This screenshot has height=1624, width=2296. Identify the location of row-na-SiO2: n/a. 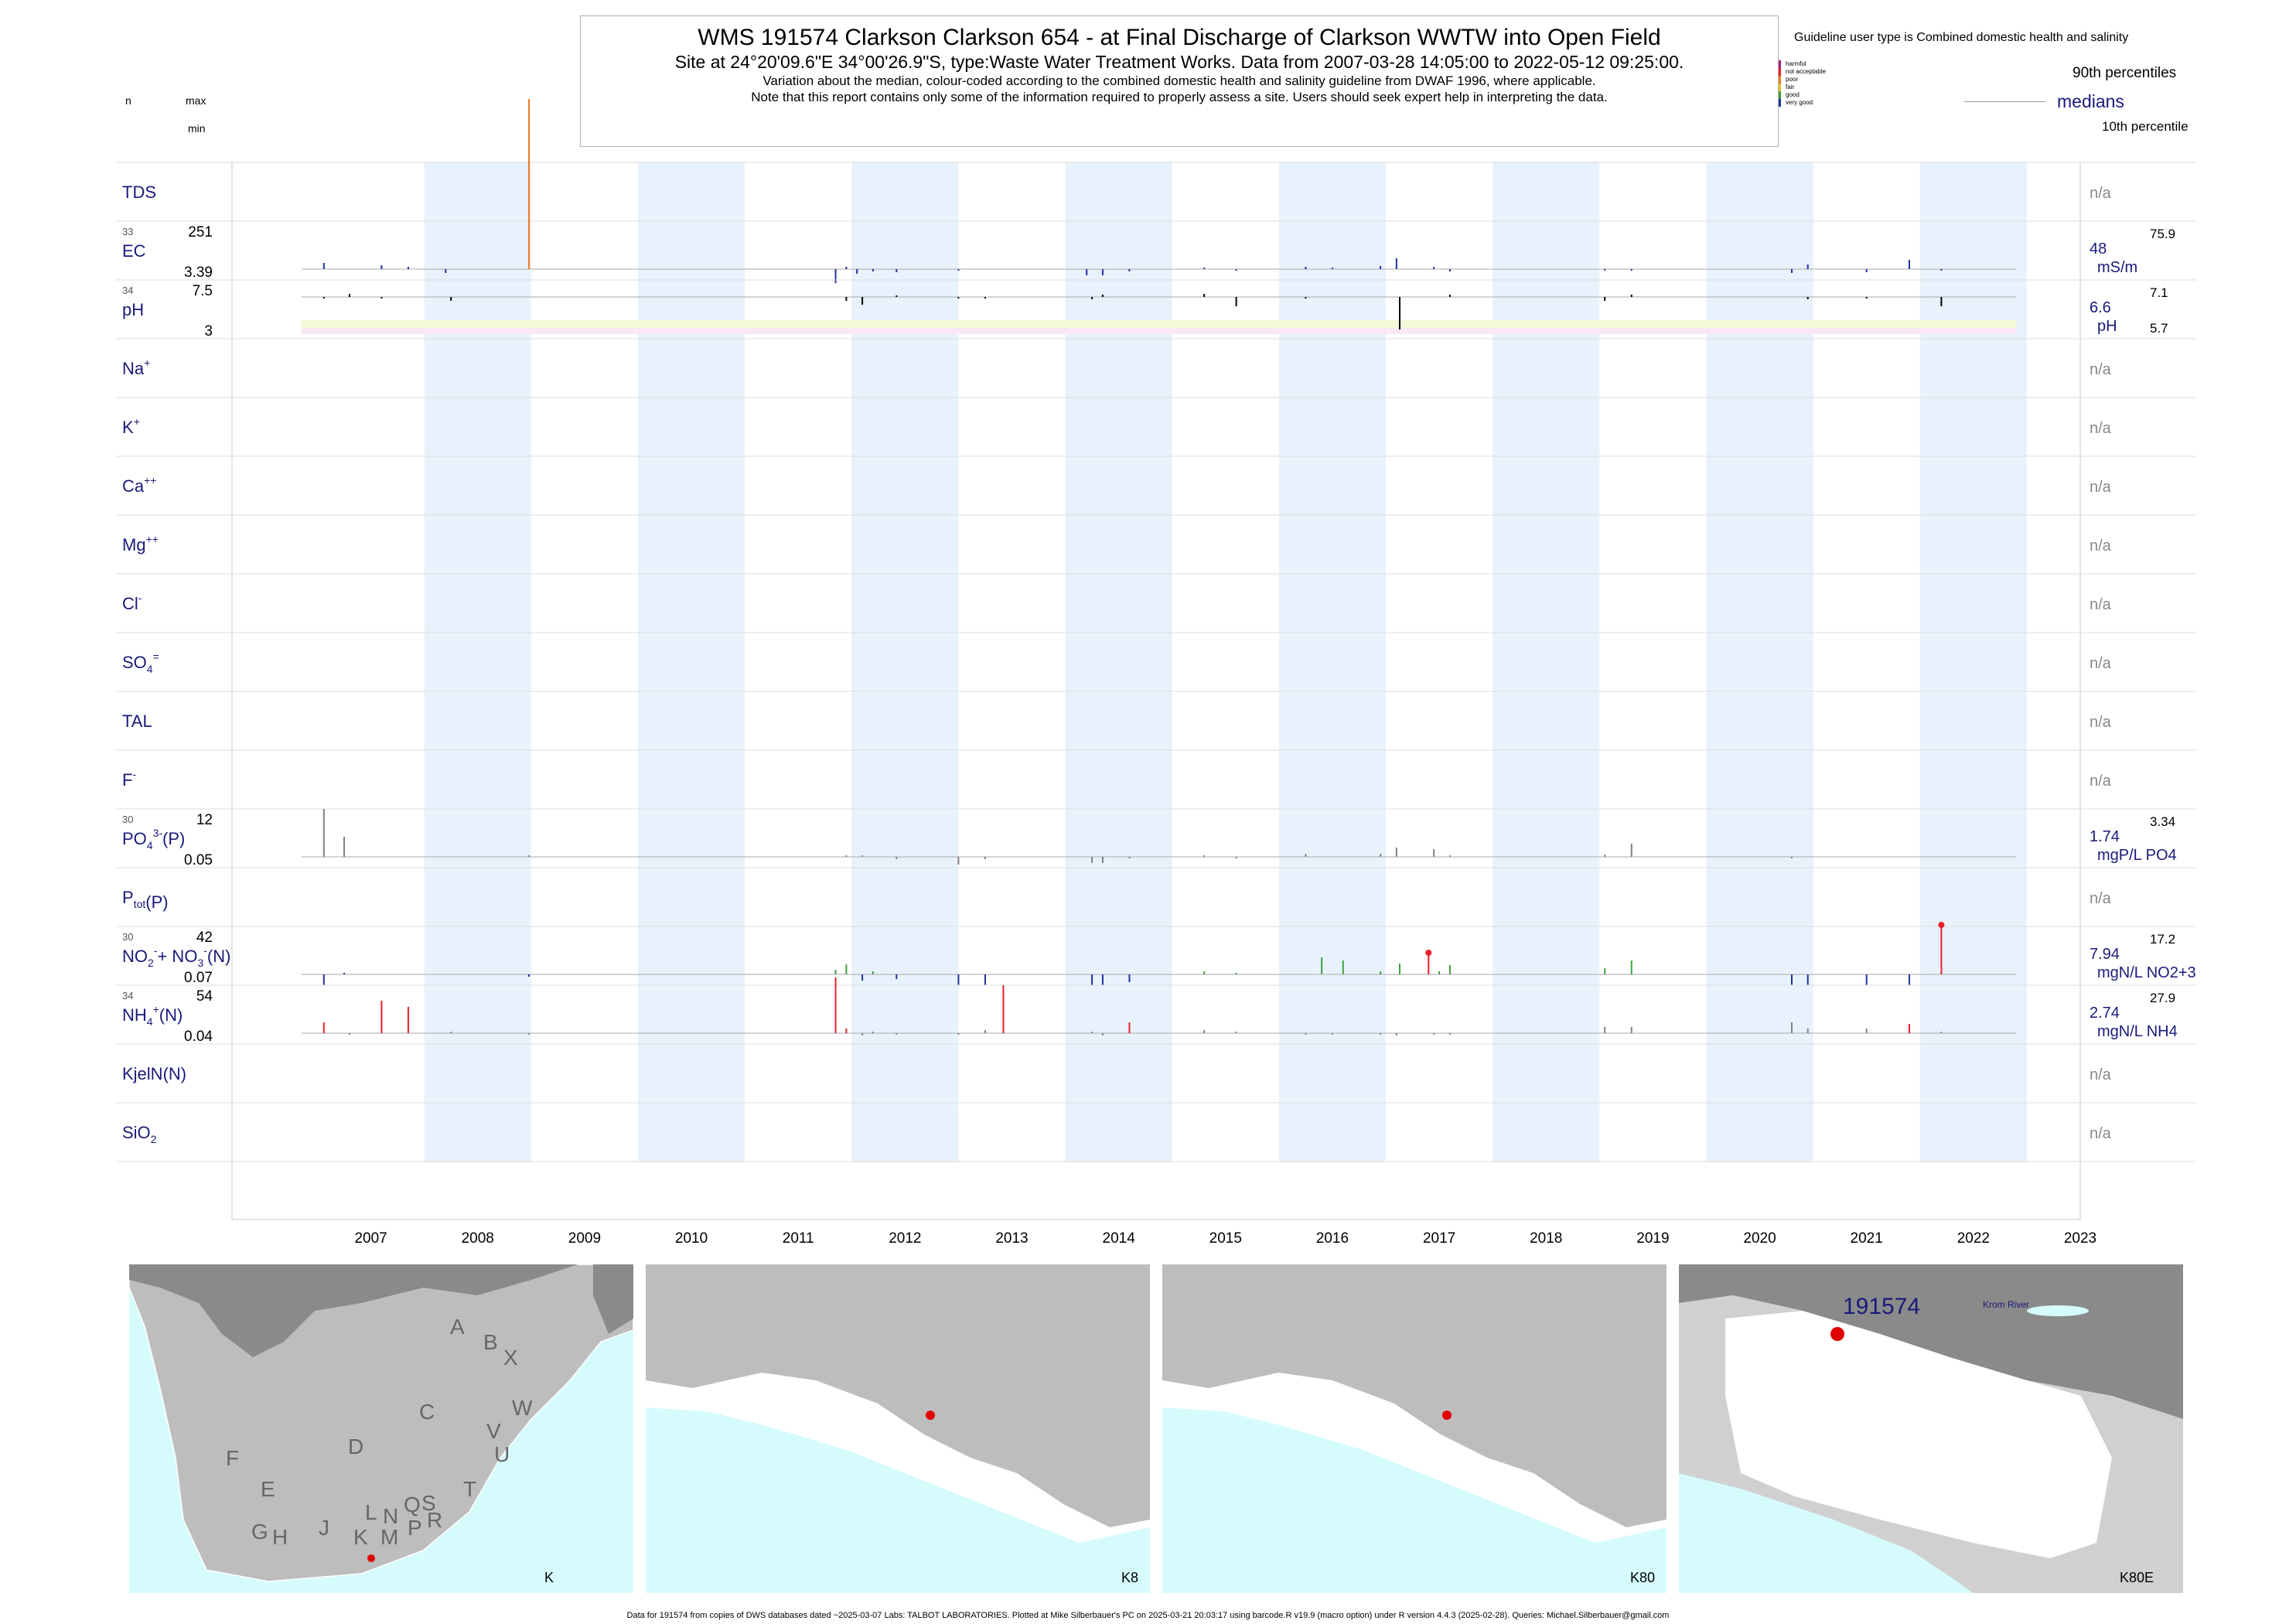
(2101, 1133).